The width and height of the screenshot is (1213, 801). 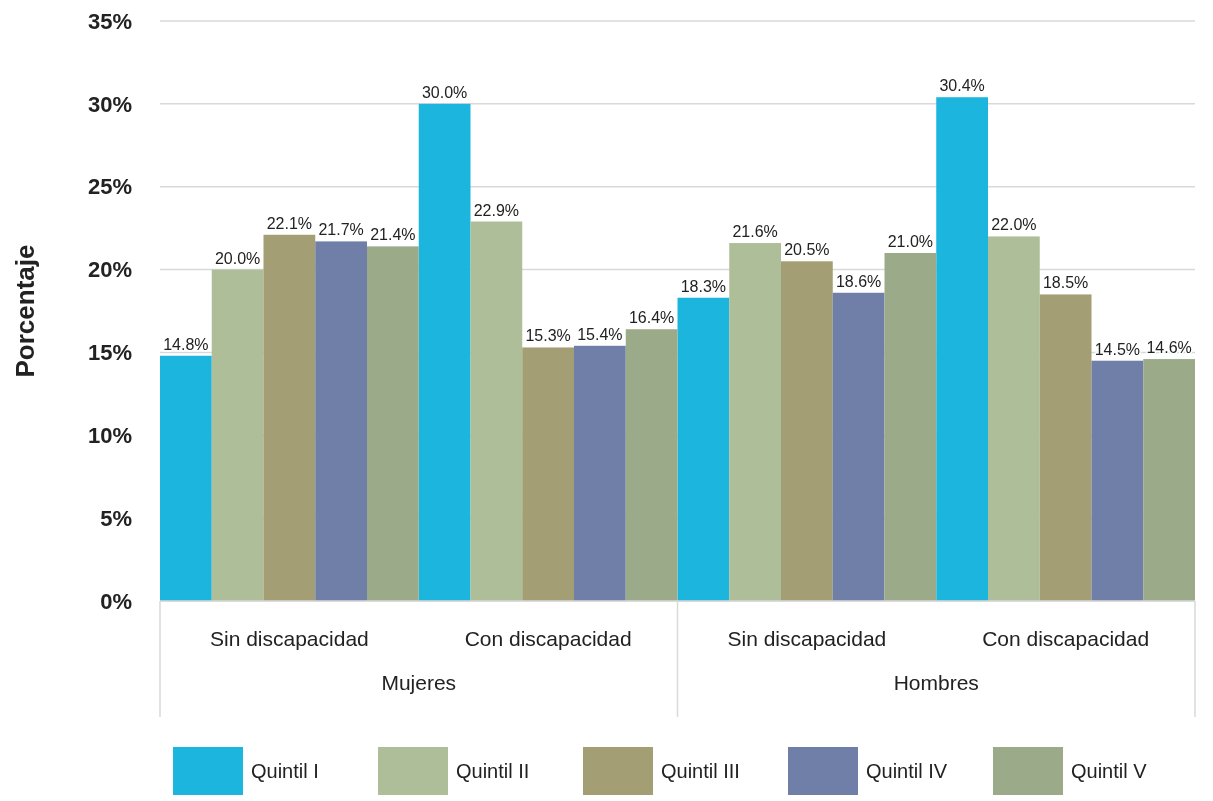 I want to click on data-label: 30.0%, so click(x=444, y=92).